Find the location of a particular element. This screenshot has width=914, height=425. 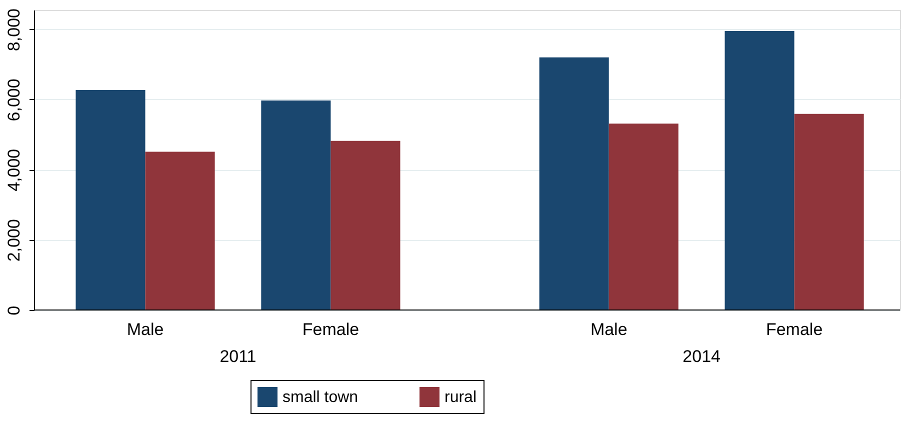

y-tick-label: 2,000 is located at coordinates (14, 240).